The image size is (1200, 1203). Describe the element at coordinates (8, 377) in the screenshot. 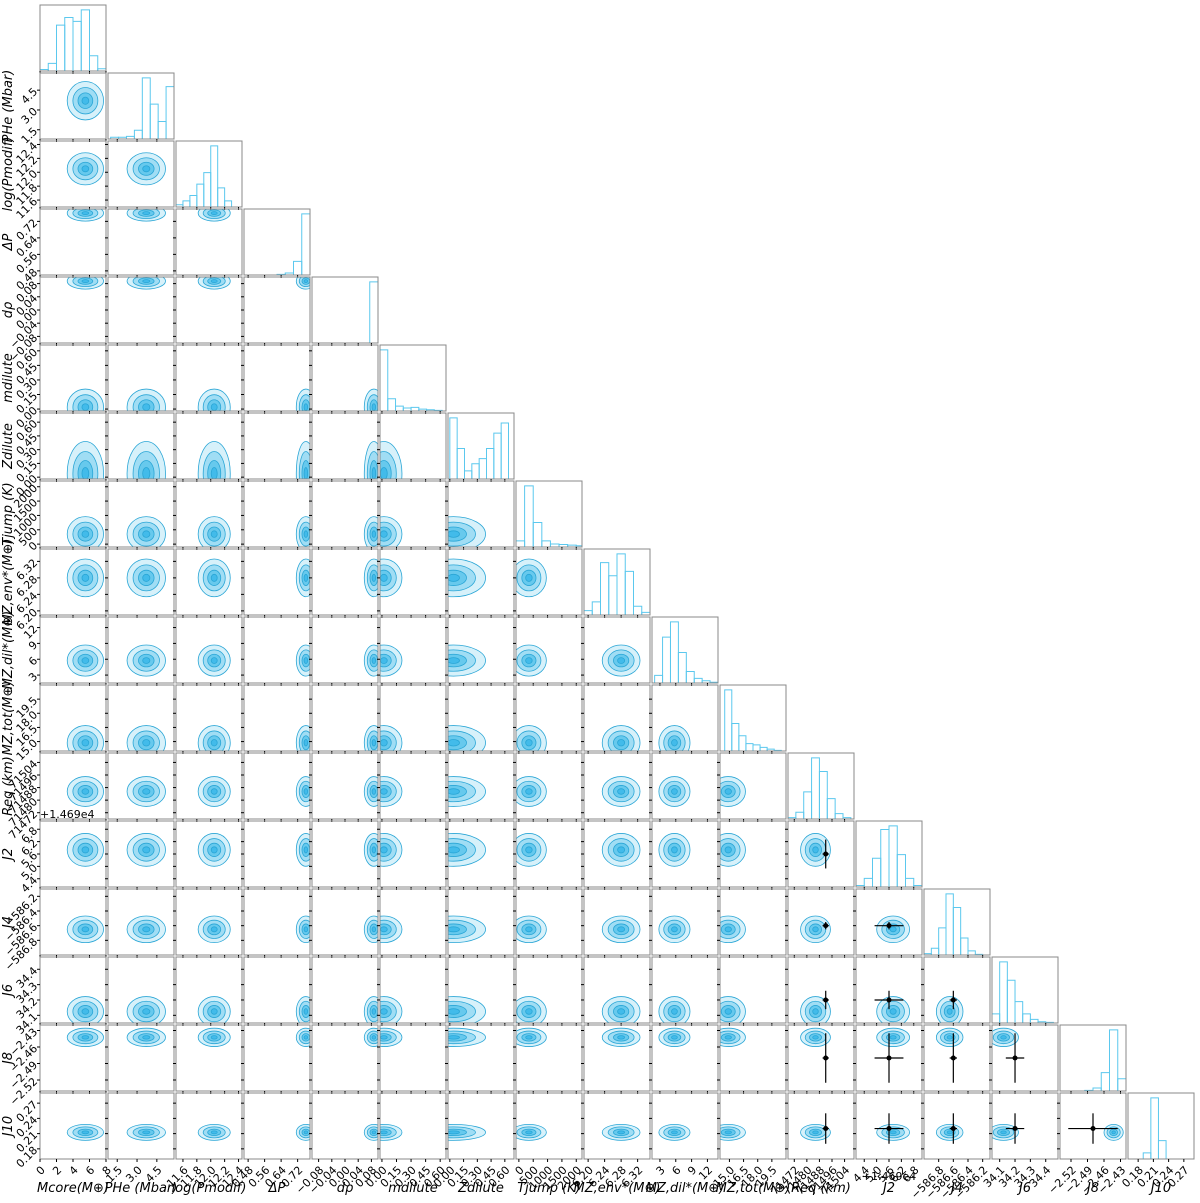

I see `y-axis-label: mdilute` at that location.